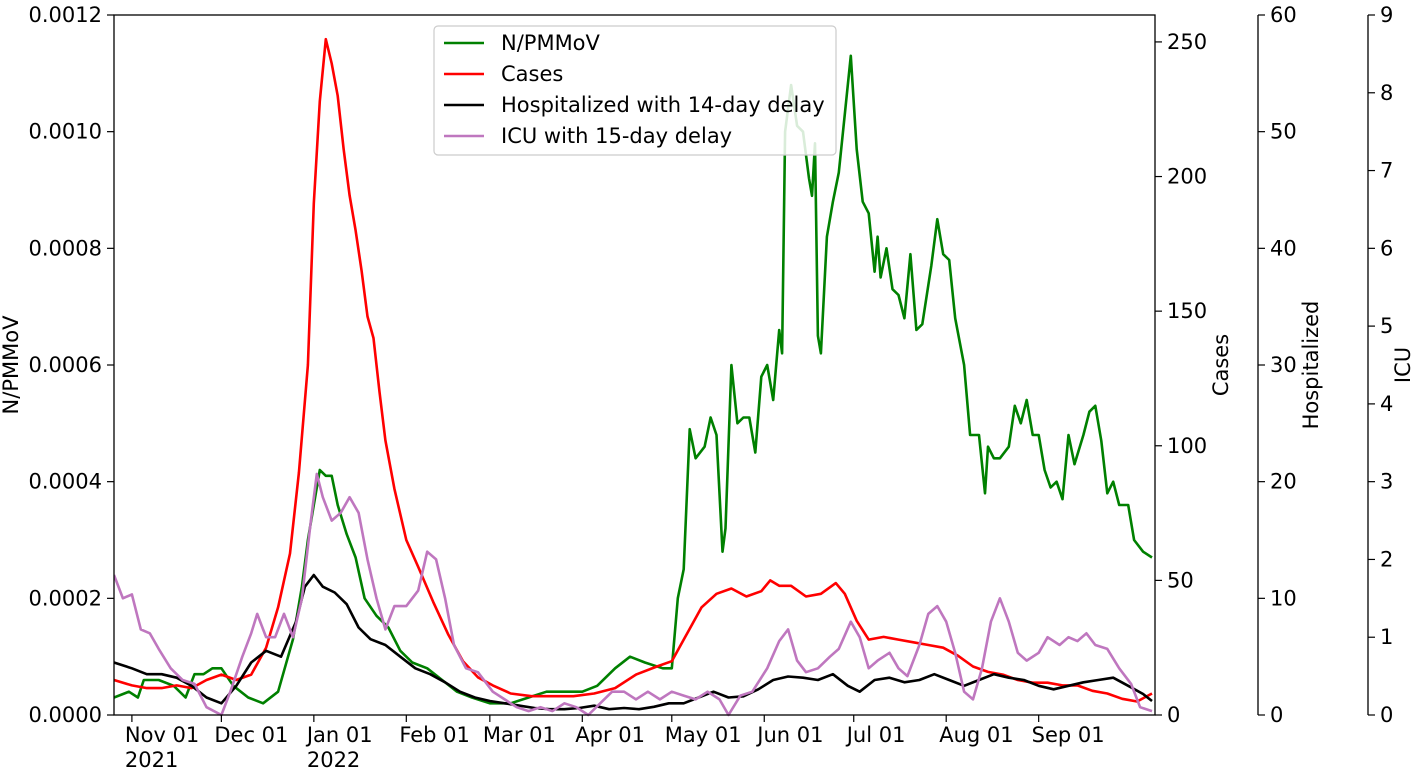 The height and width of the screenshot is (774, 1418). I want to click on y-tick-label: 30, so click(1283, 365).